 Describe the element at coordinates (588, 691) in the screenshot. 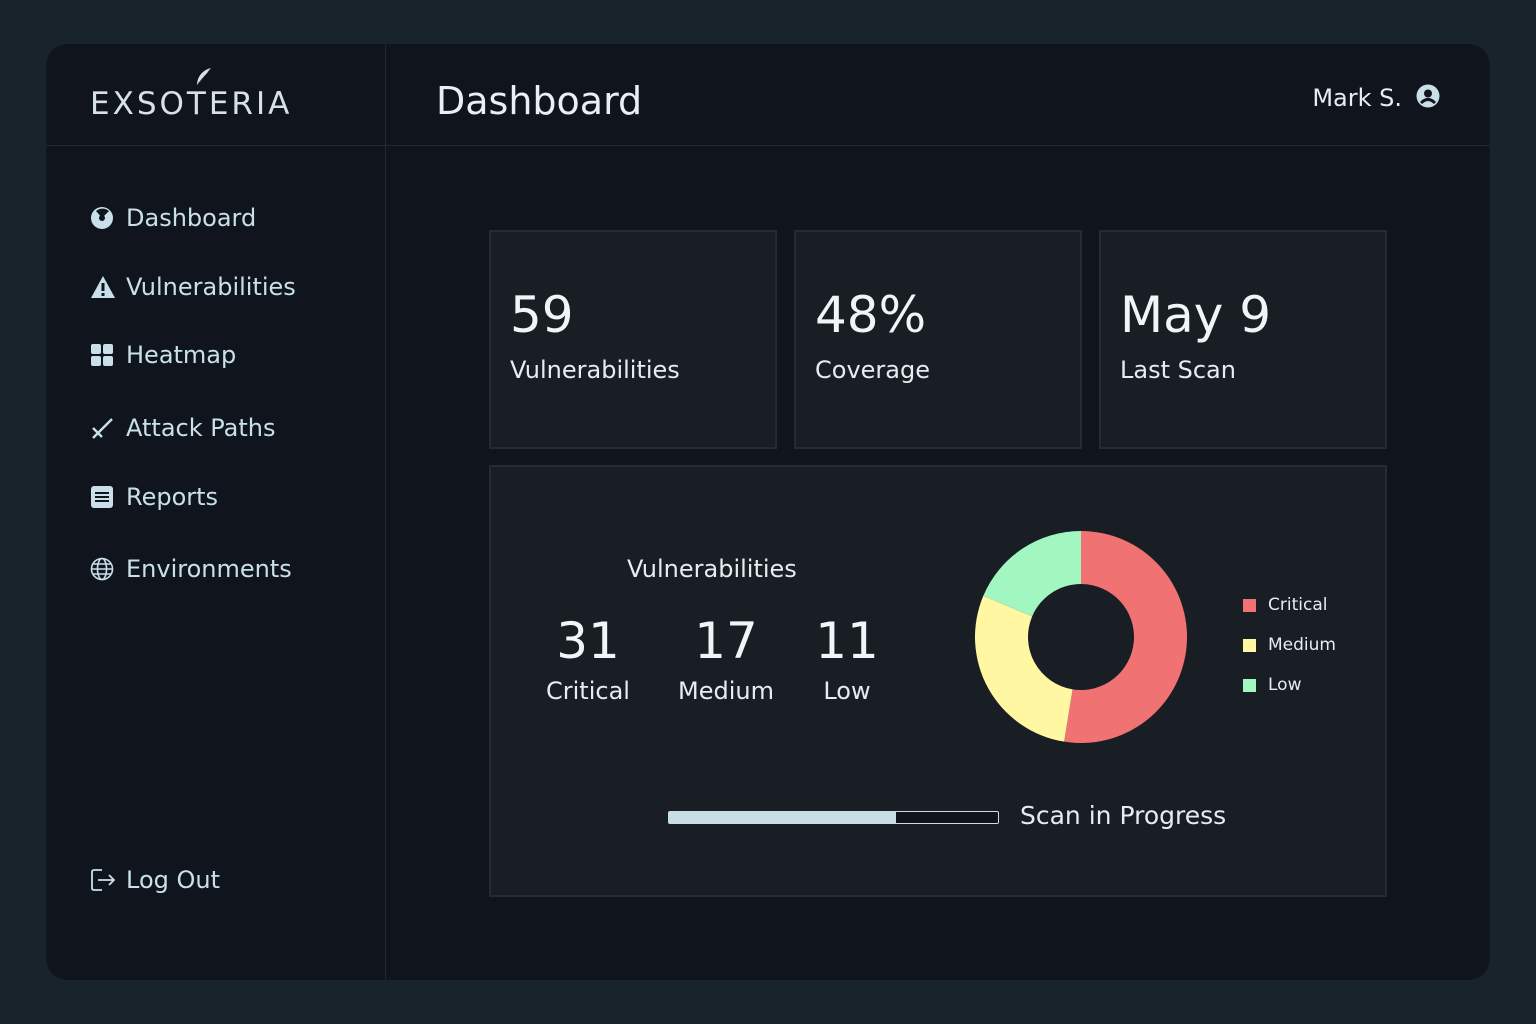

I see `count-label: Critical` at that location.